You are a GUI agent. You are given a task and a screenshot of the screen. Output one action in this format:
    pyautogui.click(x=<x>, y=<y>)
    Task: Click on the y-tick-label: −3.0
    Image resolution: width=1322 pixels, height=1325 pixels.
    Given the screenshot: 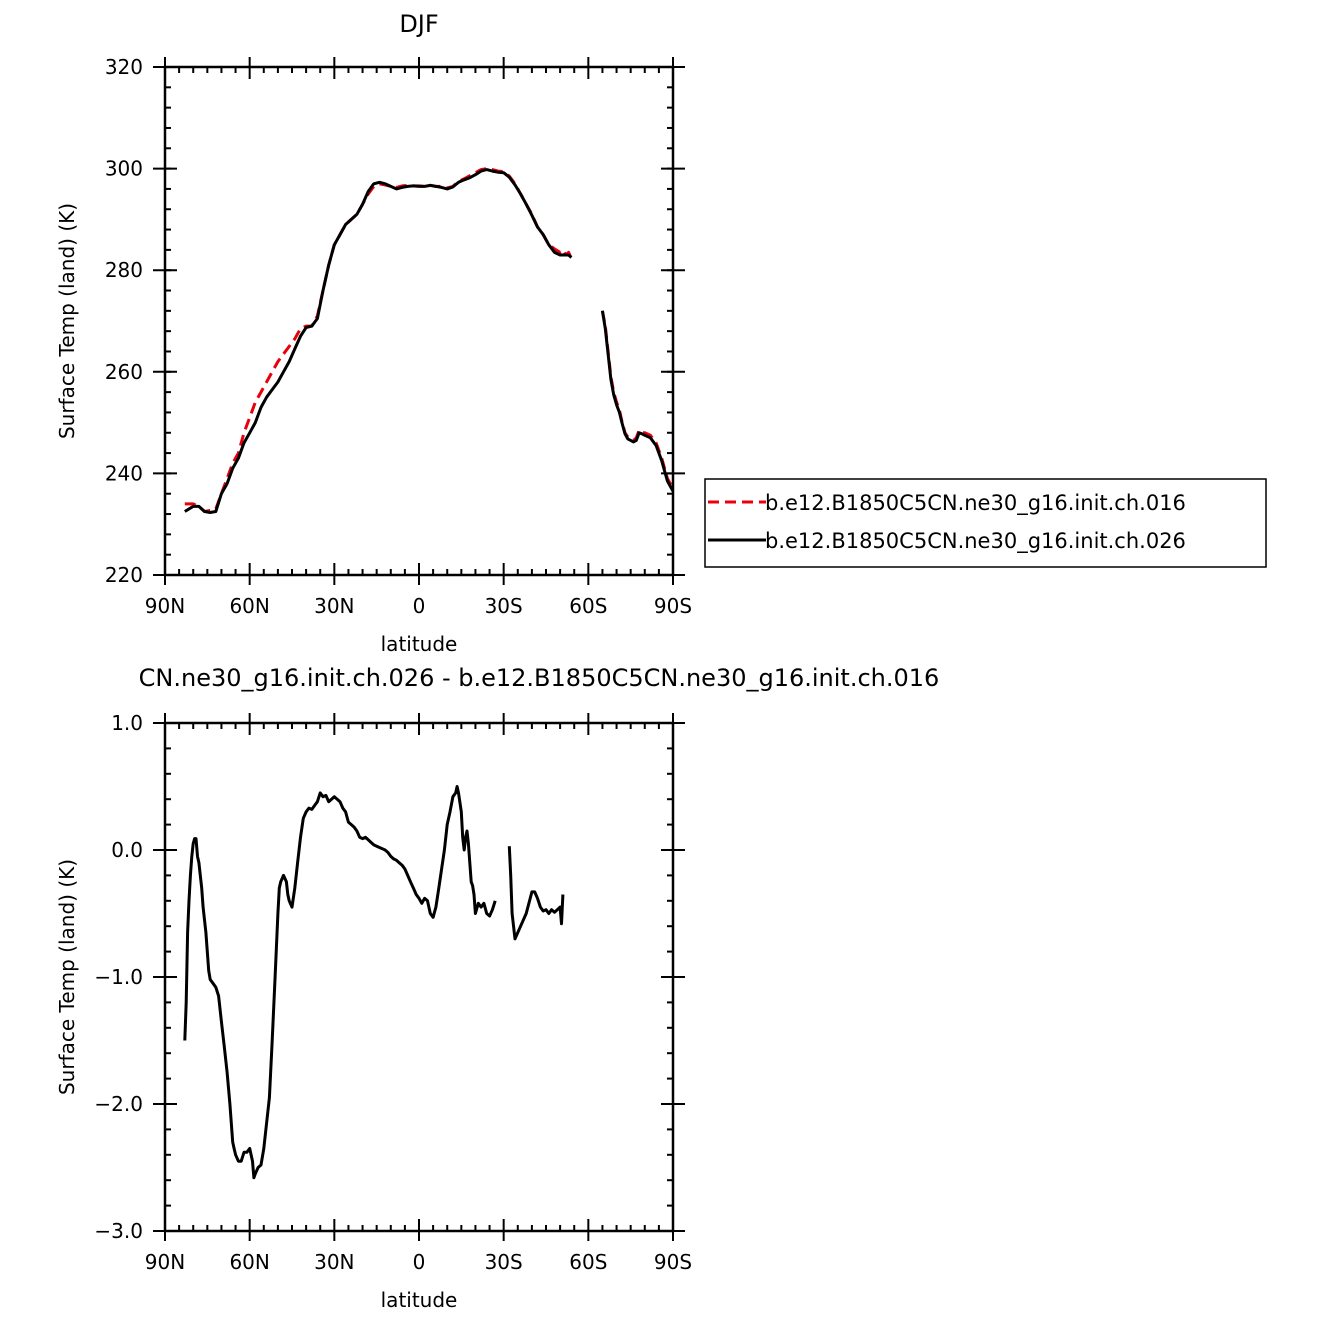 What is the action you would take?
    pyautogui.click(x=118, y=1231)
    